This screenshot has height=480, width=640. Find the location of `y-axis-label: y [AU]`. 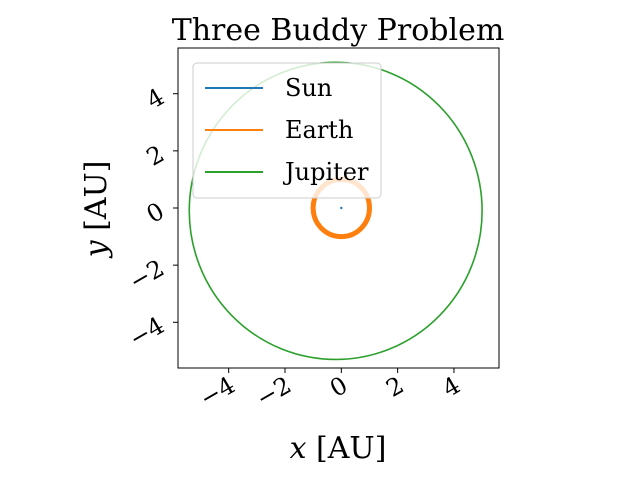

y-axis-label: y [AU] is located at coordinates (96, 210).